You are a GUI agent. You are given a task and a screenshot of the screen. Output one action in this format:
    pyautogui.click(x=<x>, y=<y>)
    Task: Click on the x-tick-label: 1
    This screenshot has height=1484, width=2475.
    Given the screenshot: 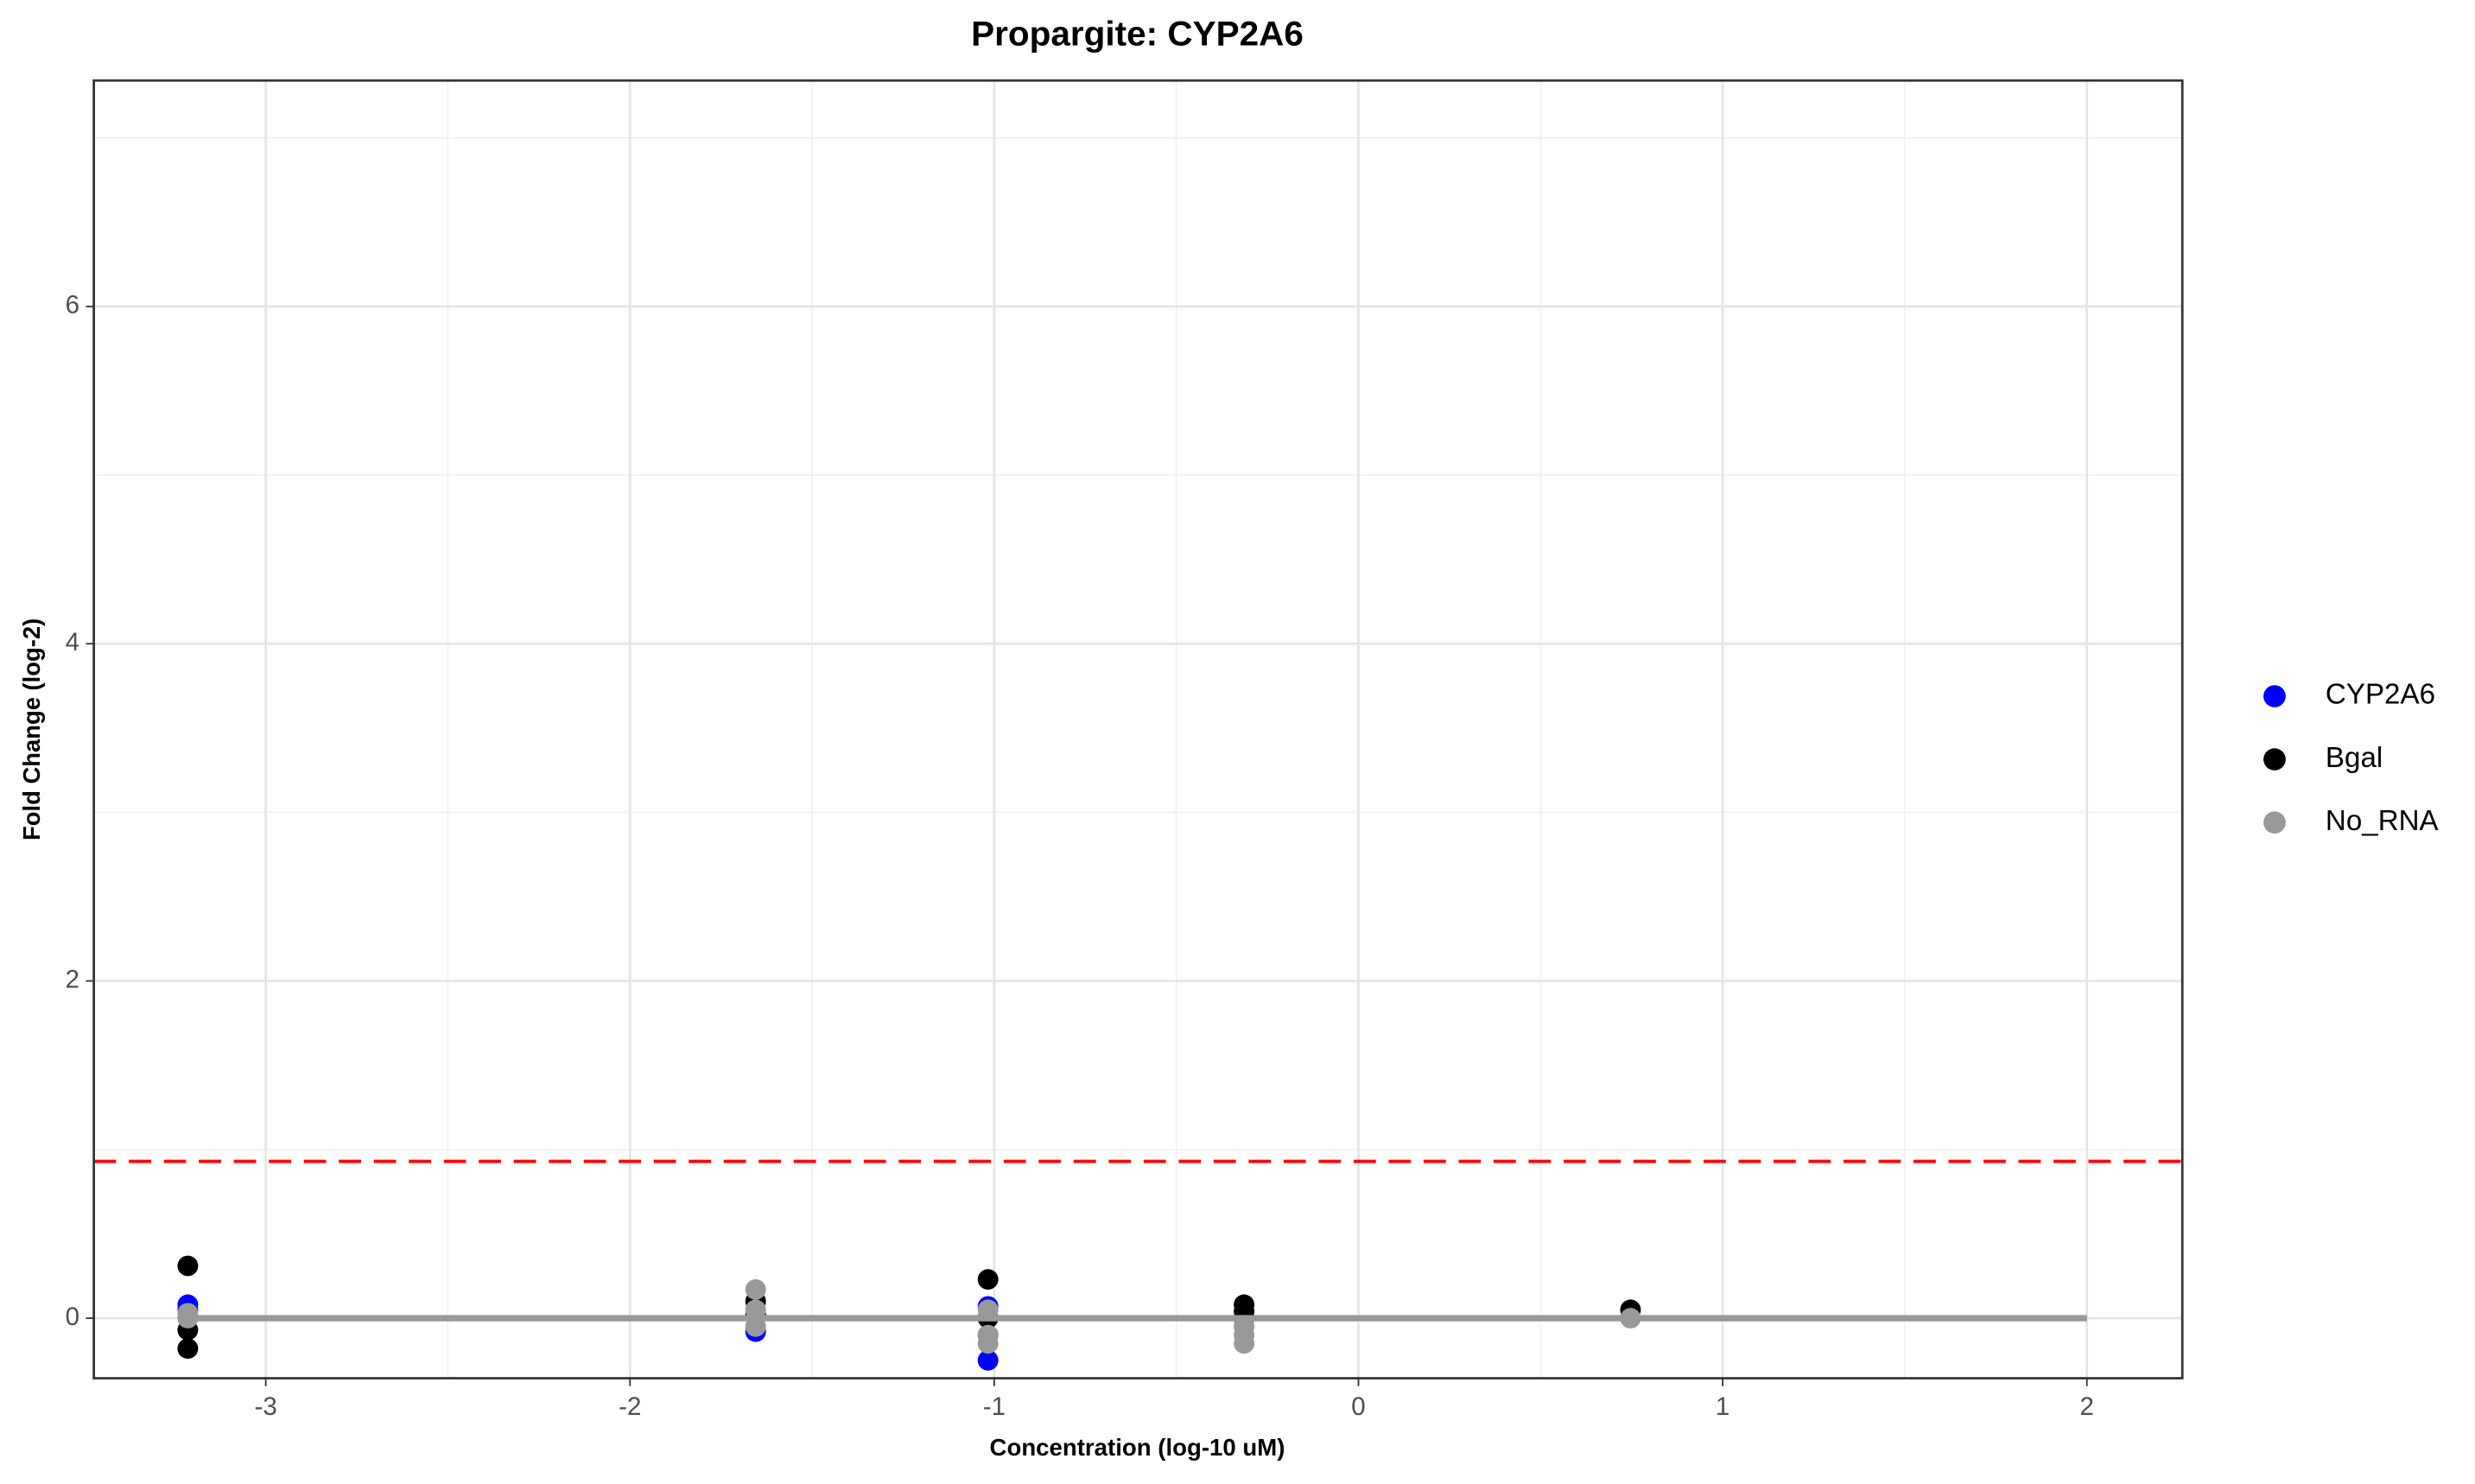 What is the action you would take?
    pyautogui.click(x=1722, y=1406)
    